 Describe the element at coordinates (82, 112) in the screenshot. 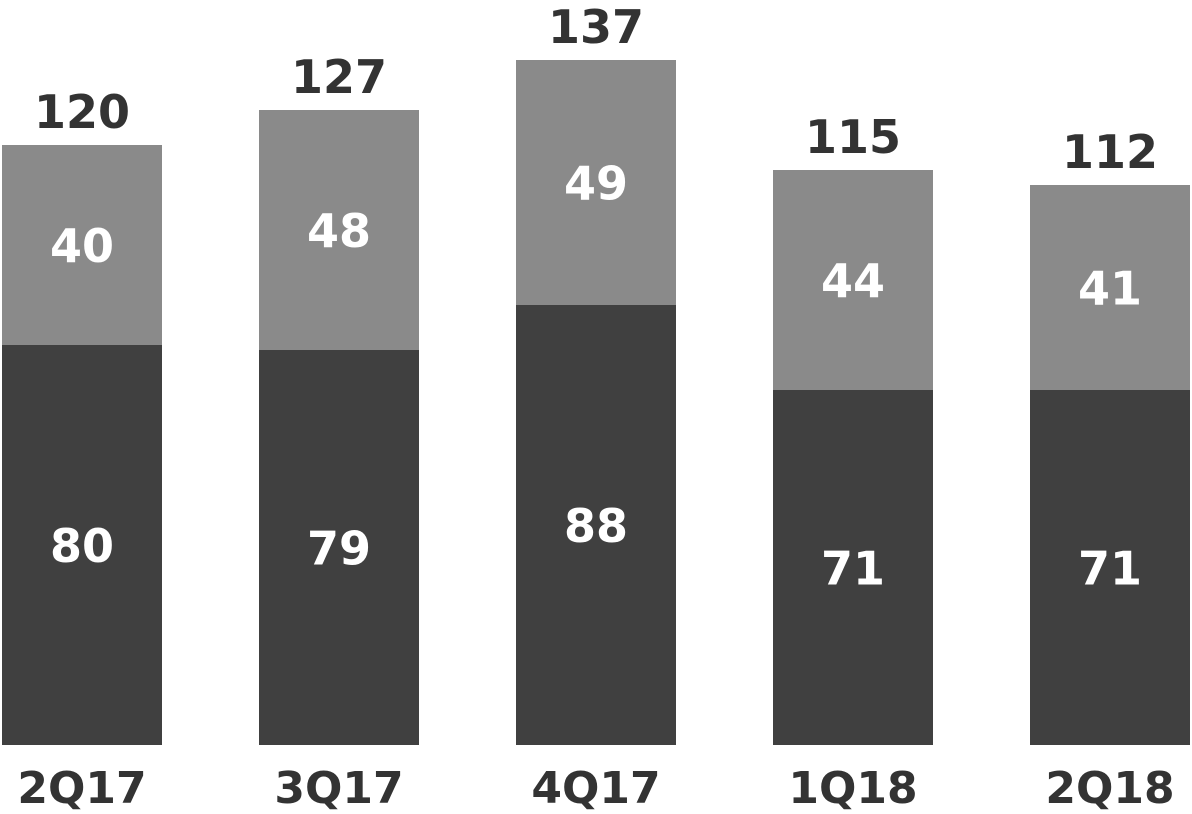

I see `total-label-2Q17: 120` at that location.